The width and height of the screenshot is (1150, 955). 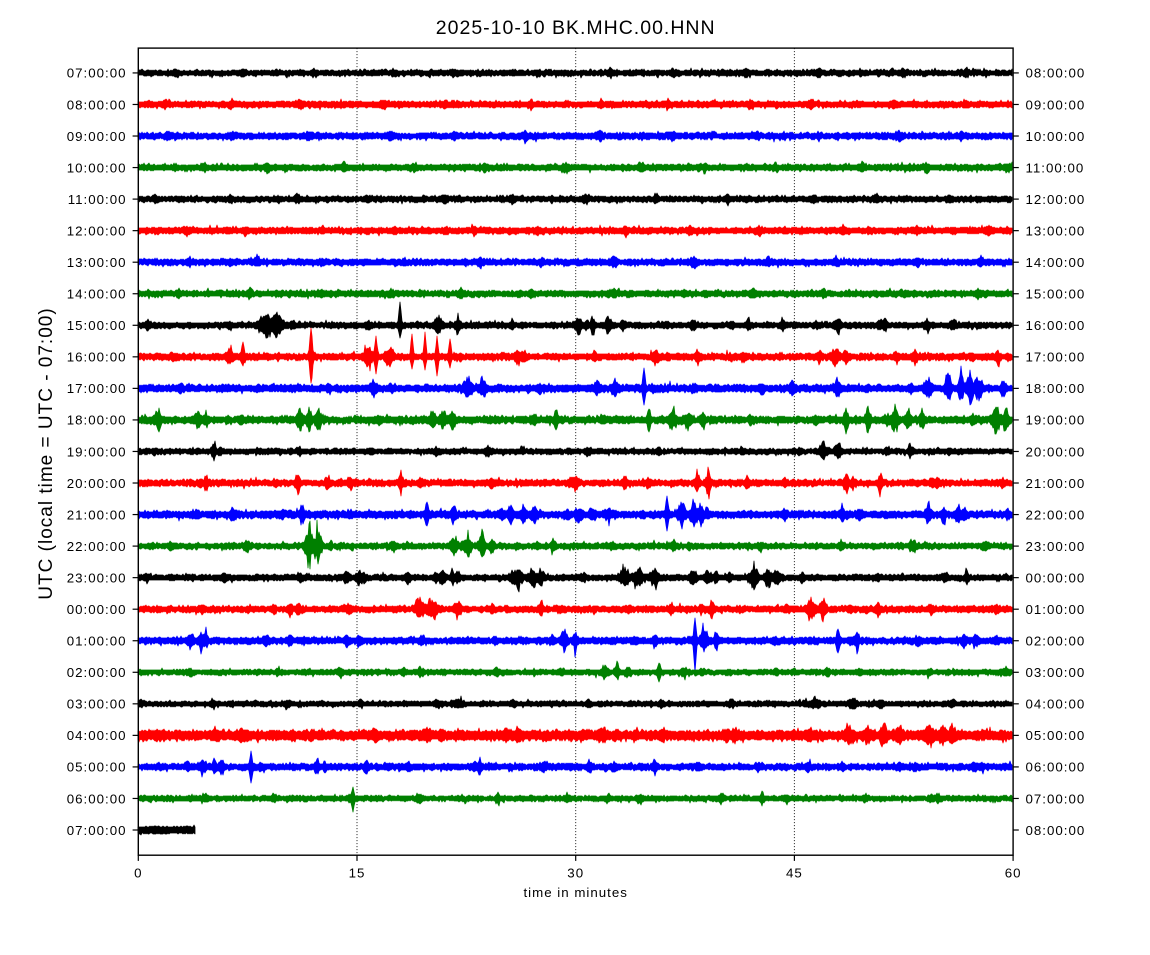 What do you see at coordinates (575, 892) in the screenshot?
I see `svg-text: time in minutes` at bounding box center [575, 892].